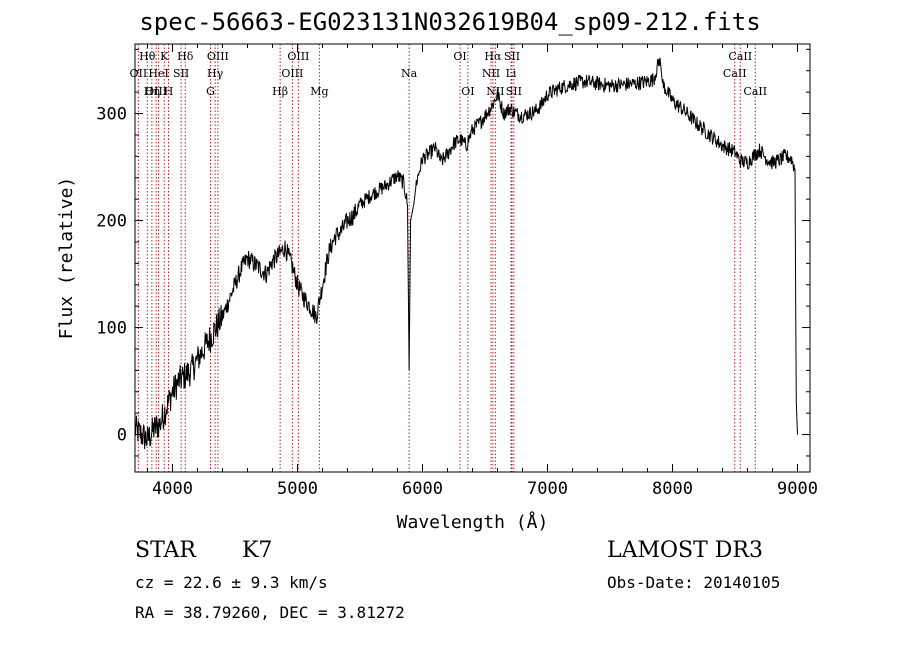 Image resolution: width=900 pixels, height=649 pixels. Describe the element at coordinates (755, 91) in the screenshot. I see `line-label-27: CaII` at that location.